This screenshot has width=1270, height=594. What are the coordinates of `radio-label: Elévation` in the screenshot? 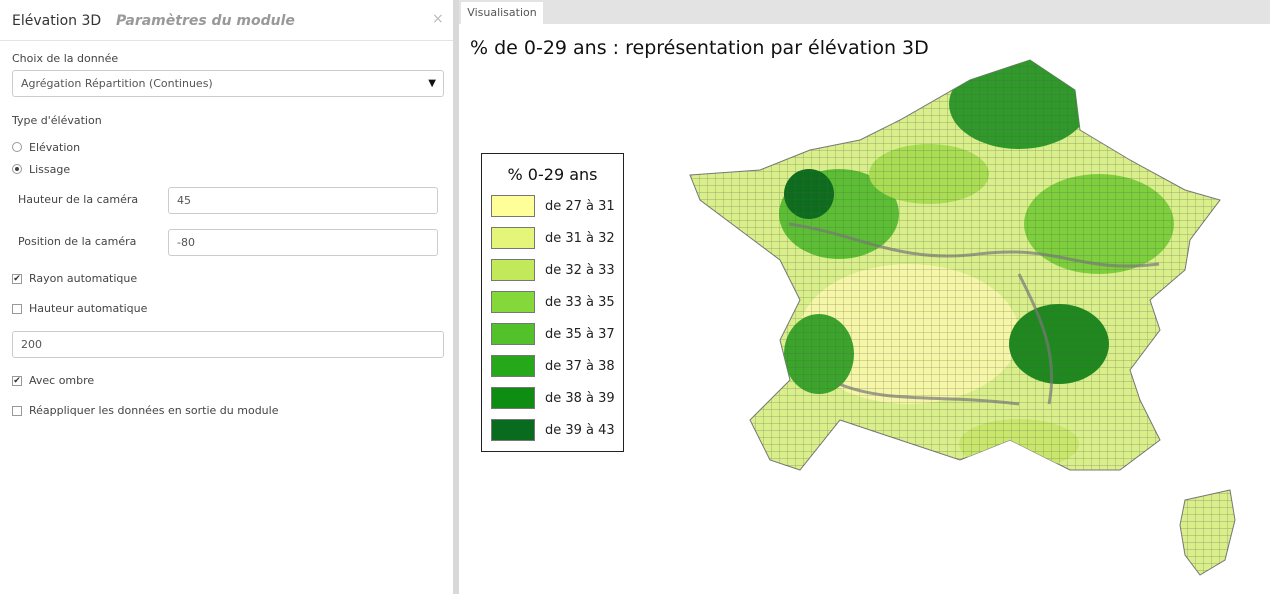 It's located at (55, 147).